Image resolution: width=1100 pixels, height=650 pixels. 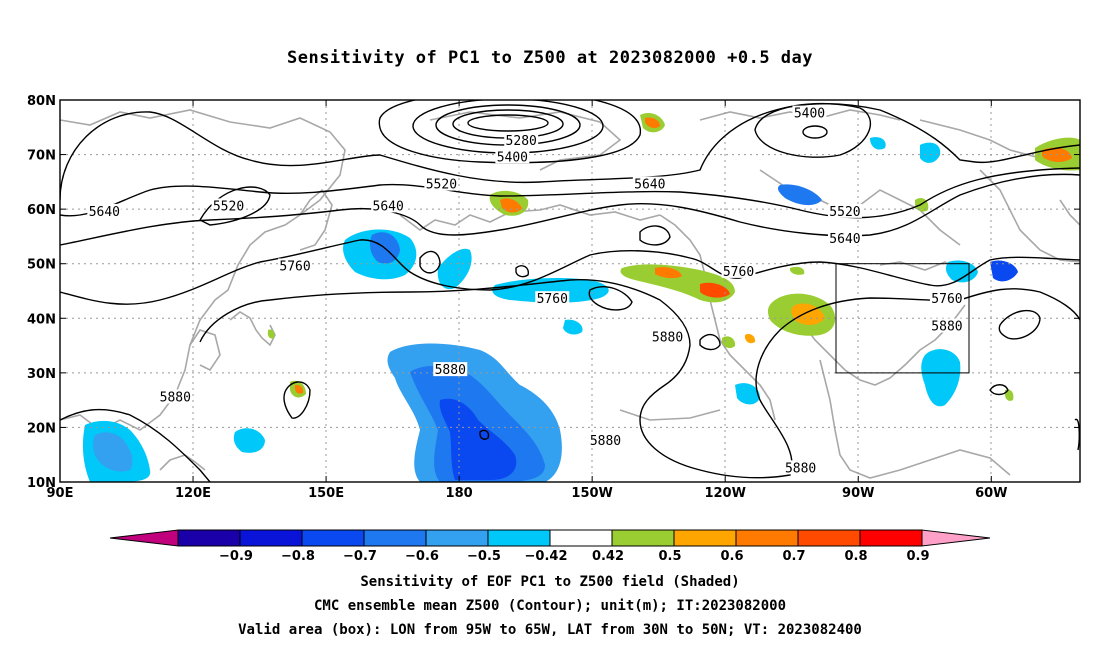 What do you see at coordinates (546, 556) in the screenshot?
I see `colorbar-label: −0.42` at bounding box center [546, 556].